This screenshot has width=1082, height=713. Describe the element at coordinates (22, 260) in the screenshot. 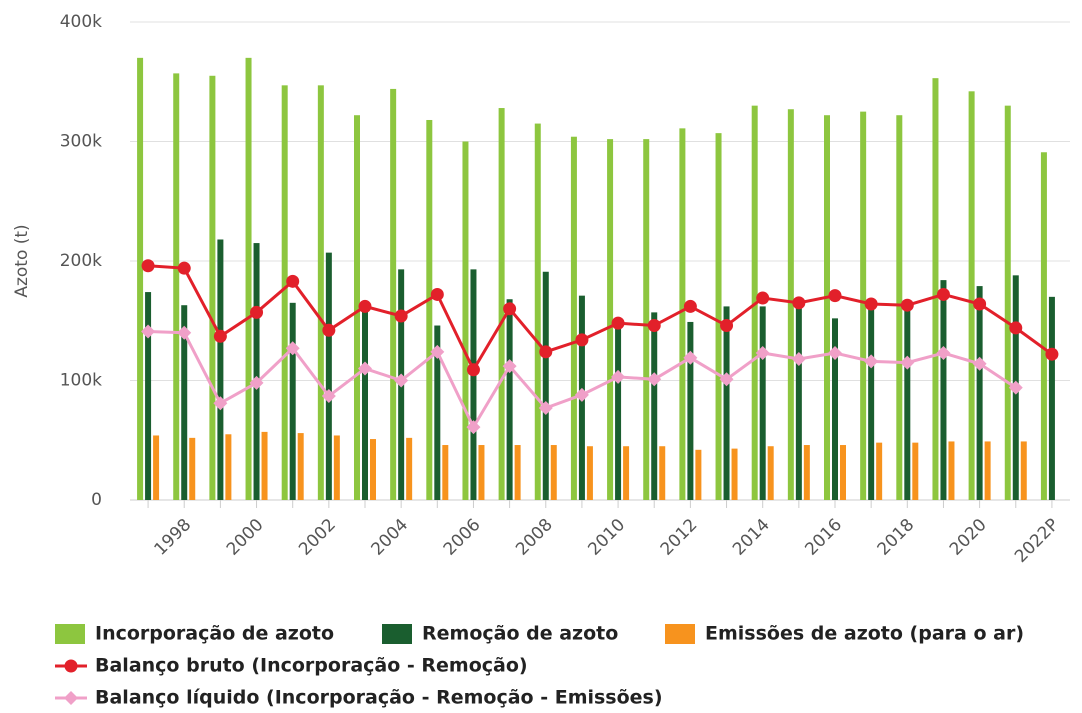

I see `y-axis-label: Azoto (t)` at that location.